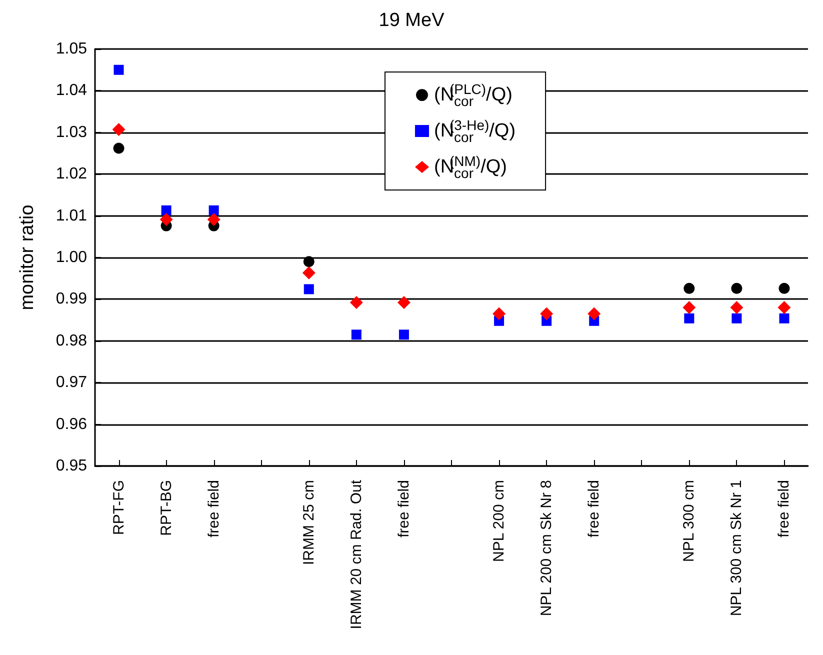  What do you see at coordinates (72, 341) in the screenshot?
I see `y-tick-label: 0.98` at bounding box center [72, 341].